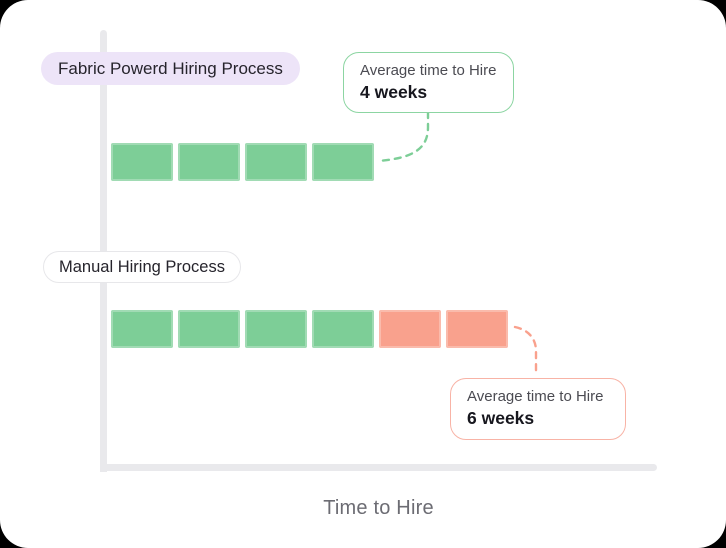 This screenshot has height=548, width=726. Describe the element at coordinates (378, 508) in the screenshot. I see `x-axis-label: Time to Hire` at that location.